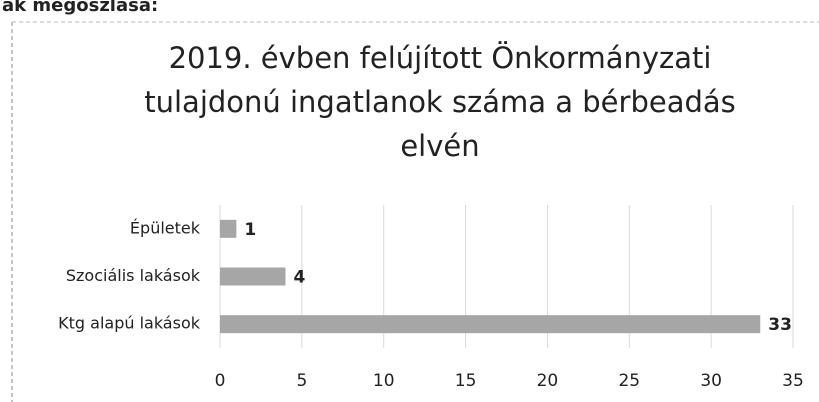 This screenshot has height=402, width=819. What do you see at coordinates (439, 146) in the screenshot?
I see `chart-title: elvén` at bounding box center [439, 146].